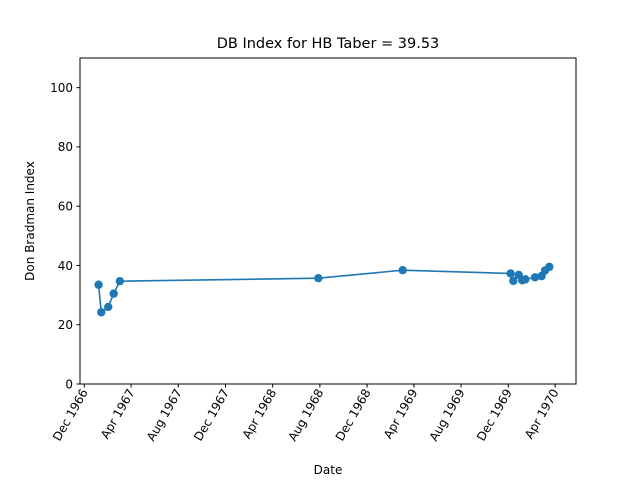  I want to click on x-tick-label: Aug 1967, so click(164, 415).